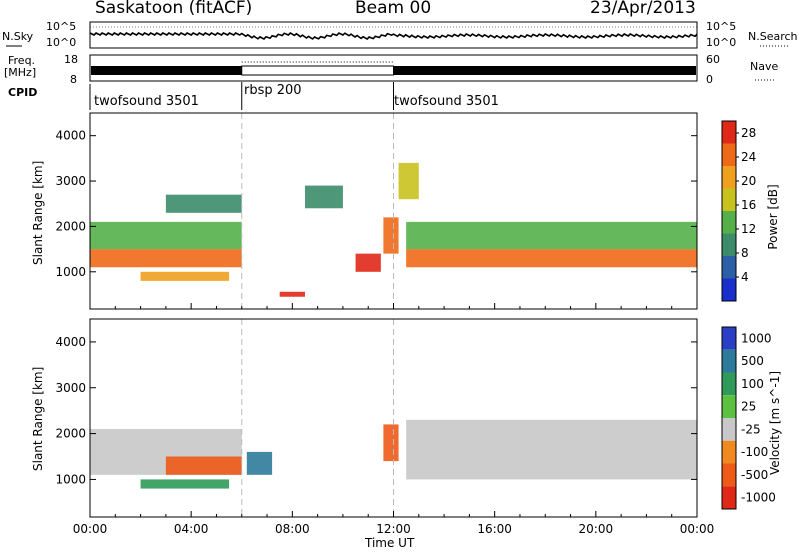  I want to click on xtick-label-6: 00:00, so click(697, 529).